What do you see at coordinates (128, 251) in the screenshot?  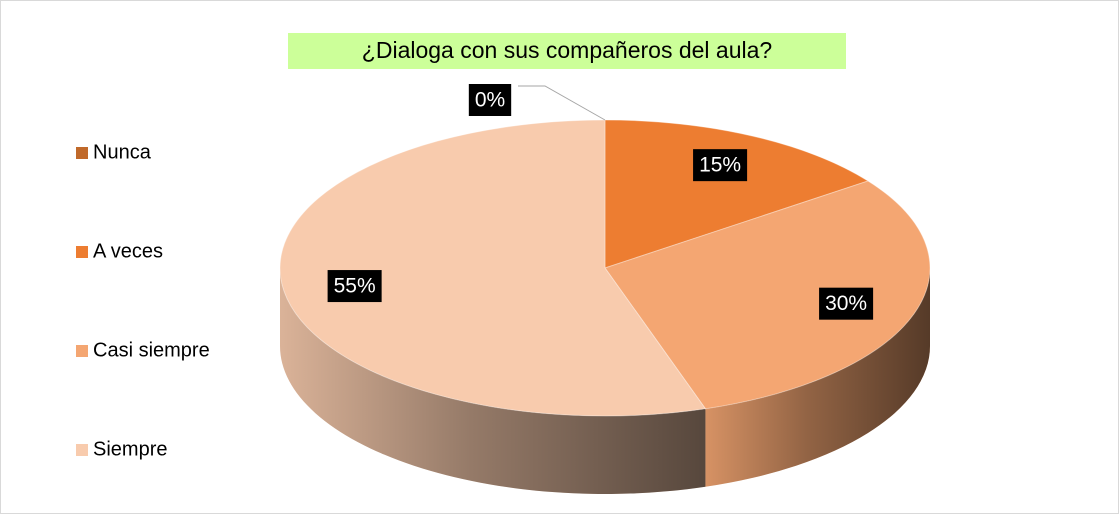 I see `legend-label: A veces` at bounding box center [128, 251].